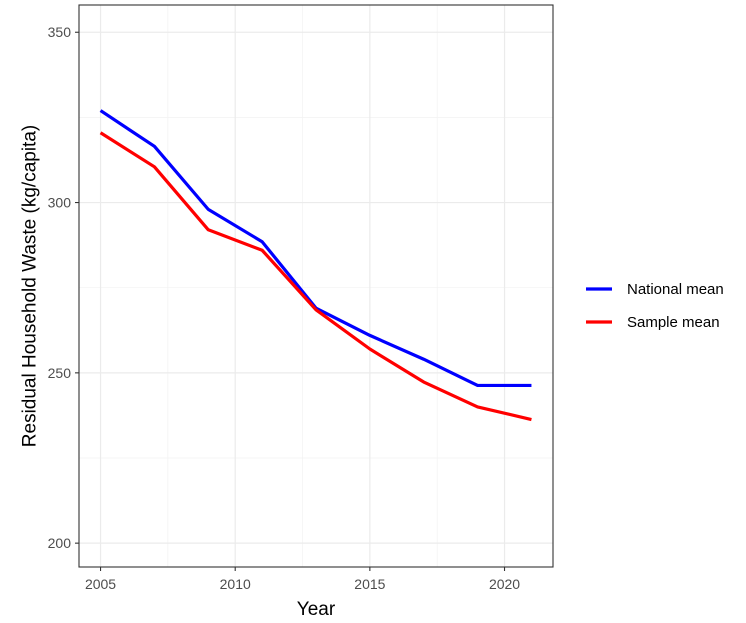  Describe the element at coordinates (60, 203) in the screenshot. I see `y-tick-label: 300` at that location.